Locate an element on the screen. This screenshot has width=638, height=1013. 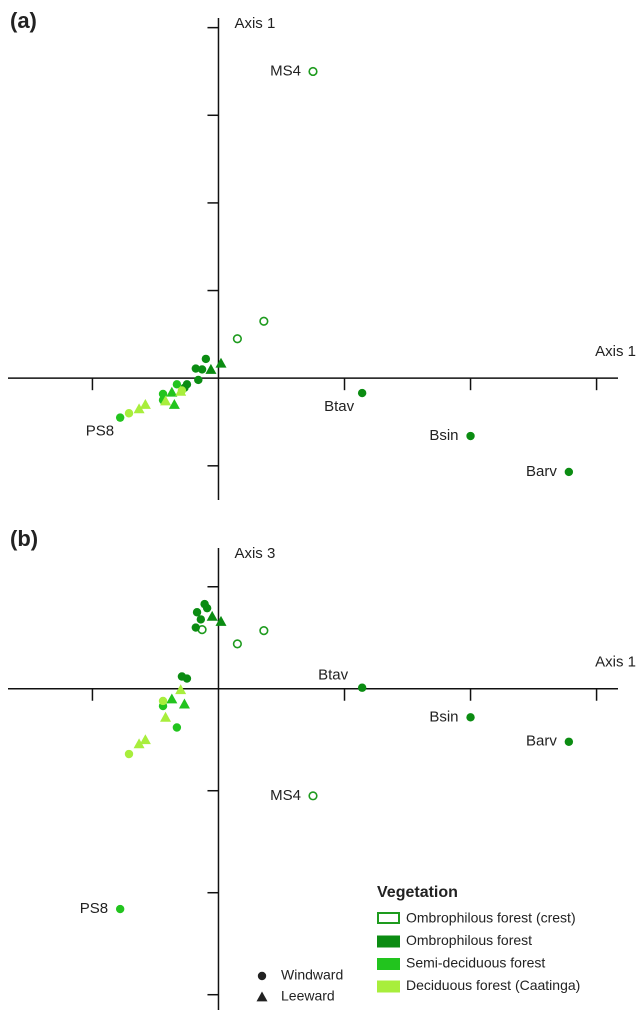
y-axis-label: Axis 3 is located at coordinates (254, 553).